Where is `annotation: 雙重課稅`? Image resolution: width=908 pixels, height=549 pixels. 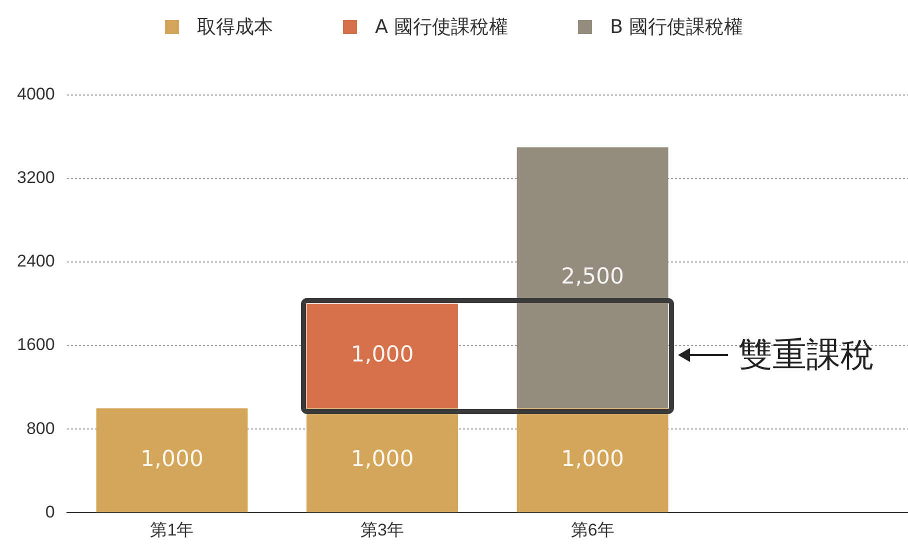
annotation: 雙重課稅 is located at coordinates (806, 355).